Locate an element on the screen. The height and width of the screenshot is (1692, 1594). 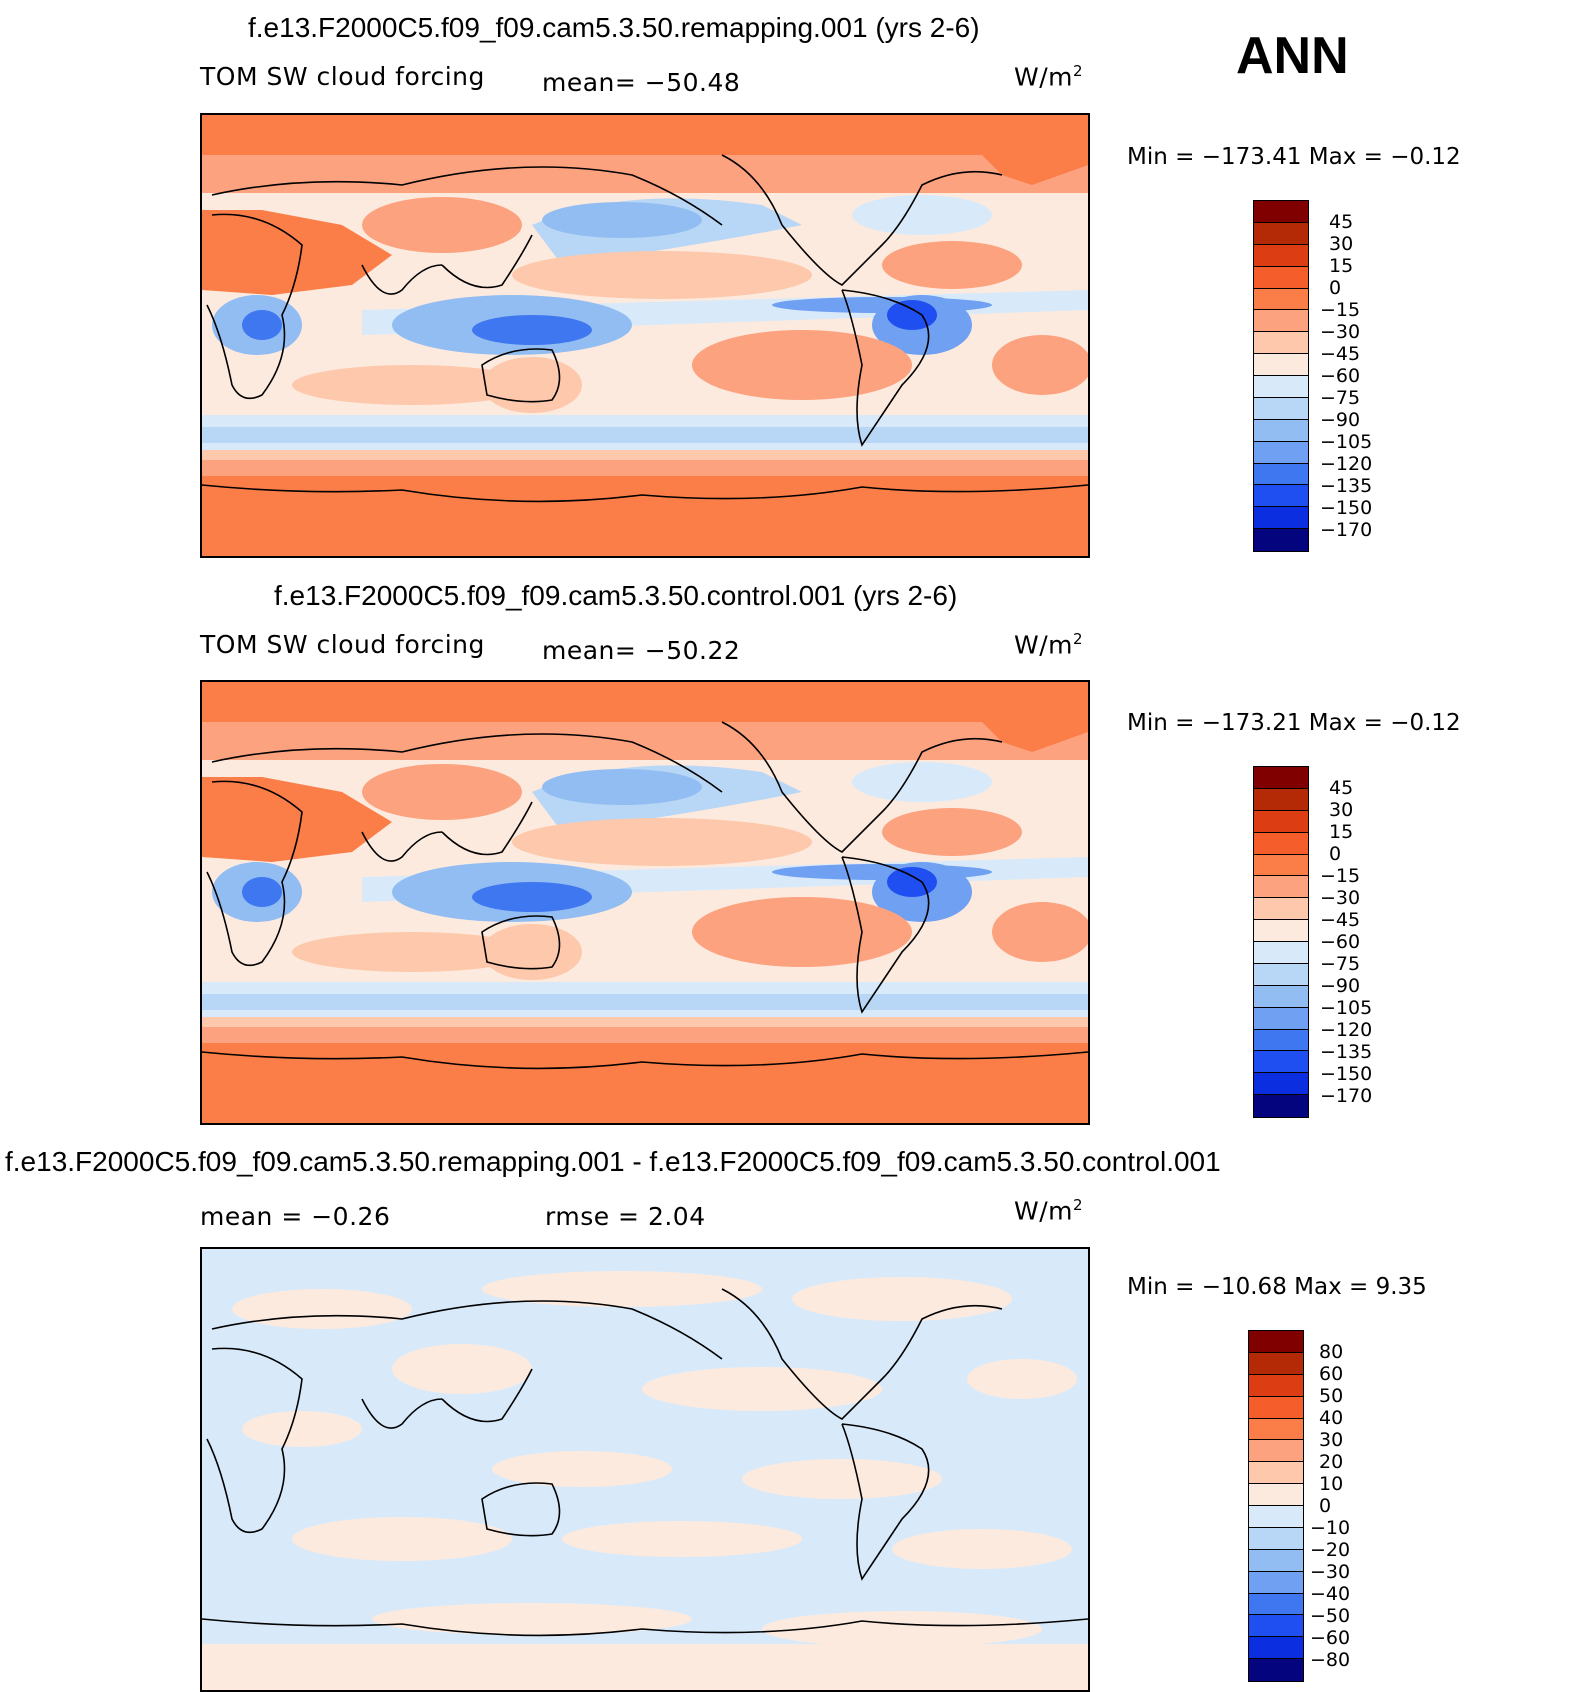
north-midlat-band is located at coordinates (645, 741).